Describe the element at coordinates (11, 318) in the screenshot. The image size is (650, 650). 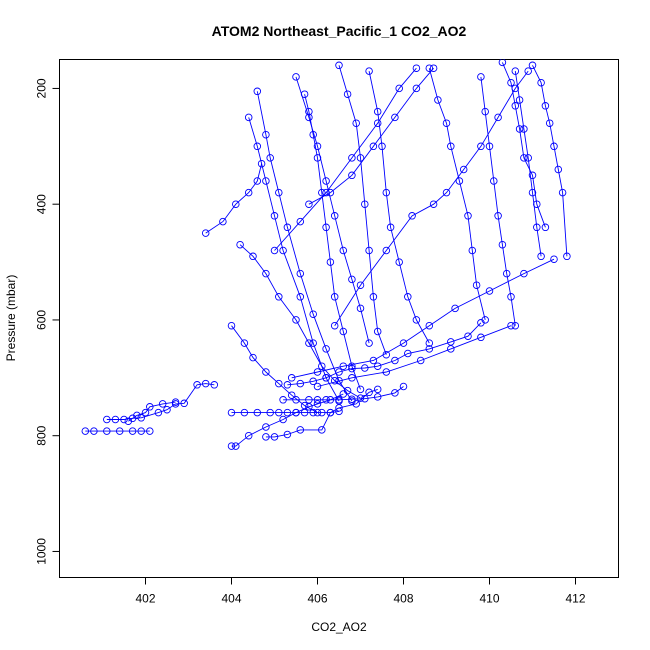
I see `y-axis-label: Pressure (mbar)` at that location.